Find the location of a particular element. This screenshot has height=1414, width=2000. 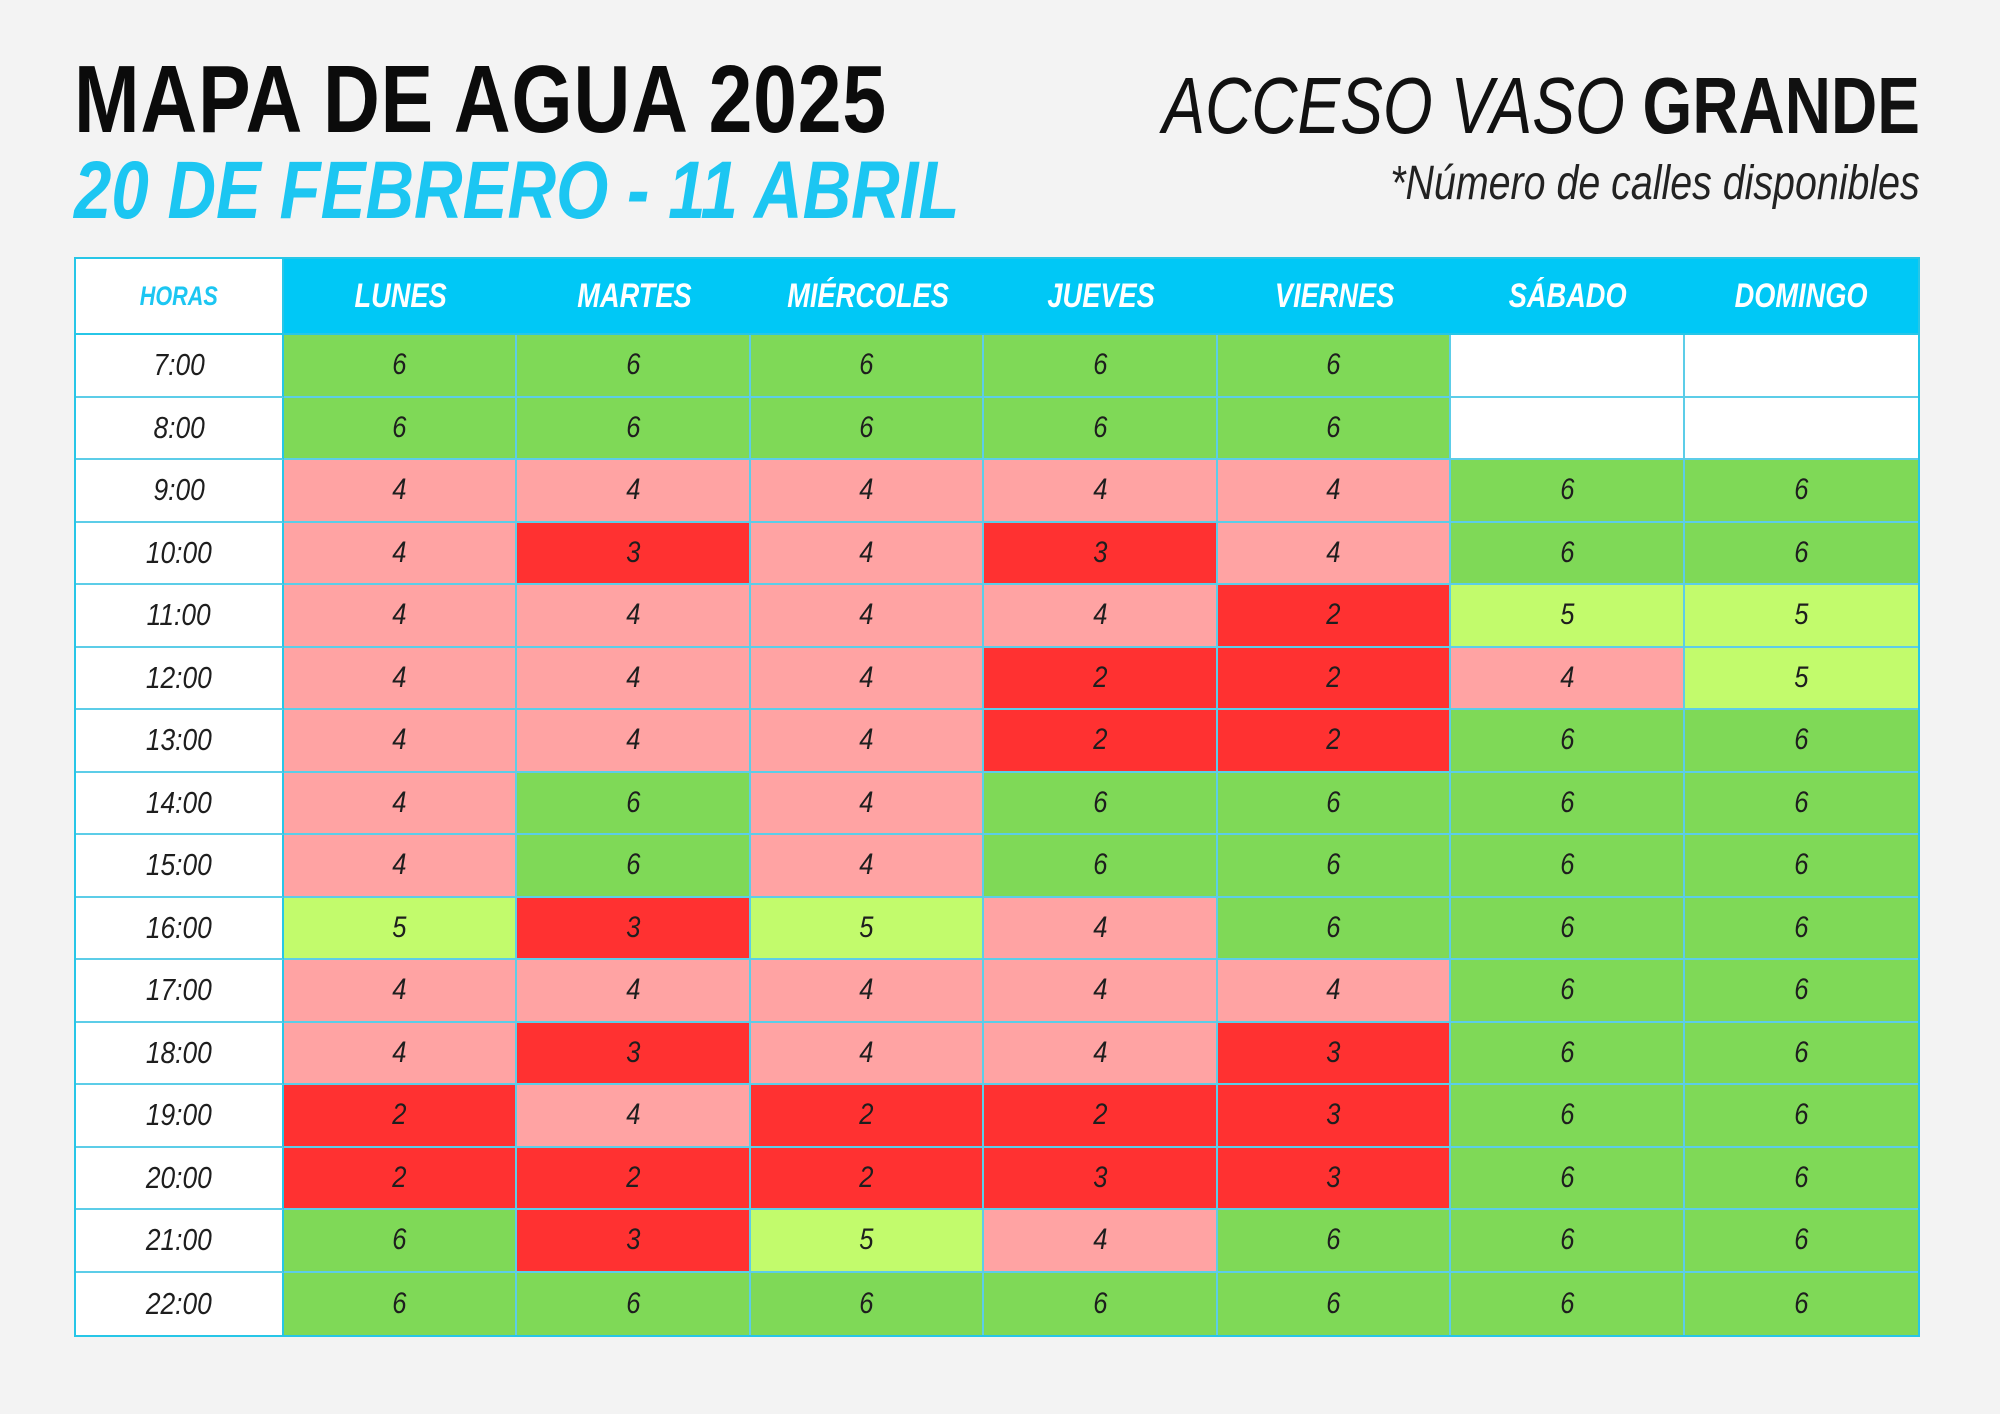

hours-header: HORAS is located at coordinates (180, 297).